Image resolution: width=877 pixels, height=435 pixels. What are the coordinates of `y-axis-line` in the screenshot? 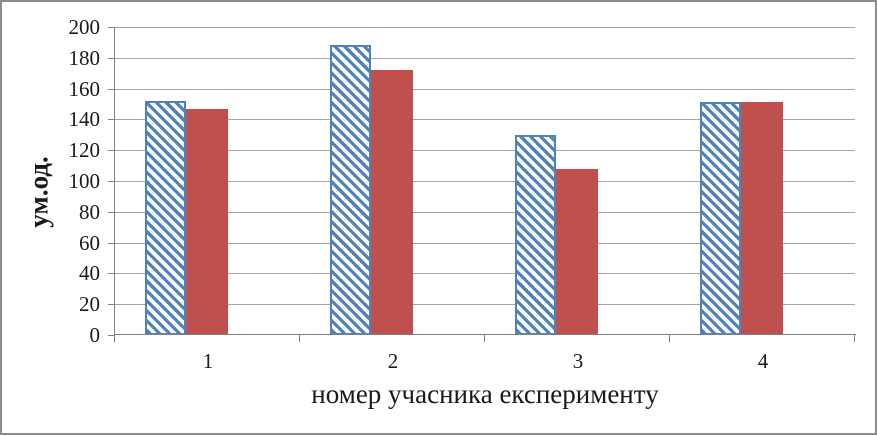 It's located at (114, 184).